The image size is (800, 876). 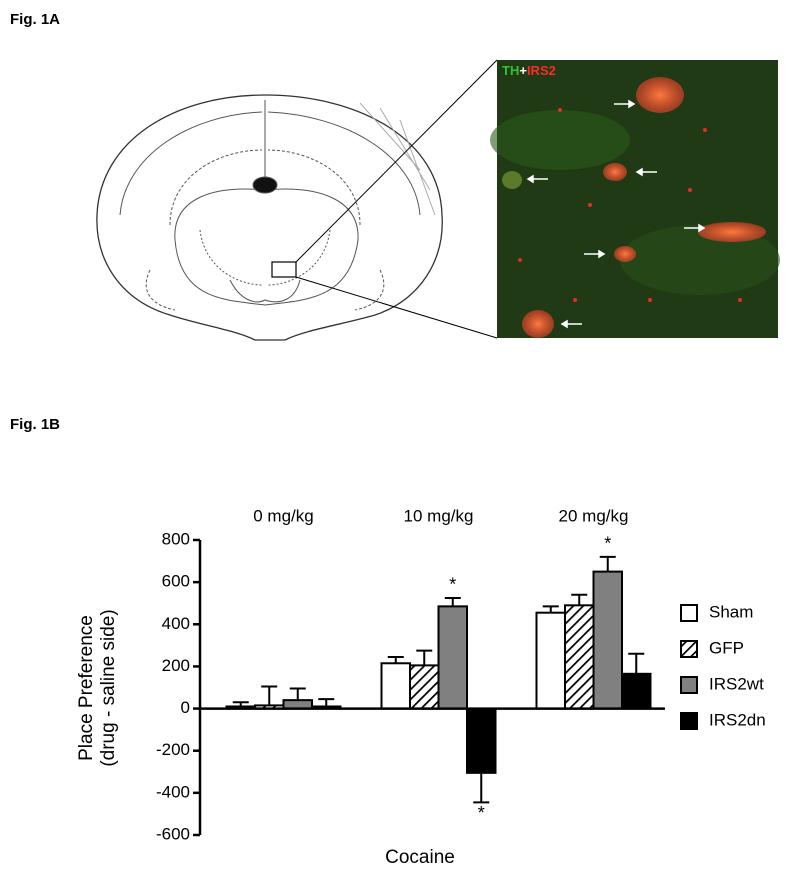 I want to click on y-tick-label: 600, so click(x=176, y=581).